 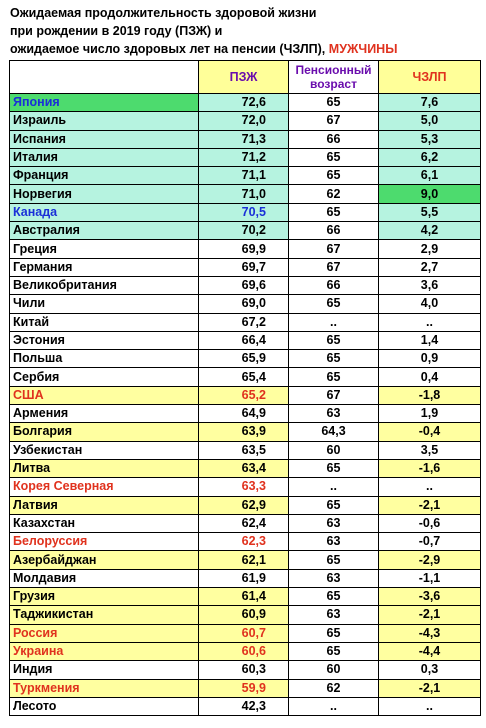 What do you see at coordinates (429, 560) in the screenshot?
I see `chzlp-cell: -2,9` at bounding box center [429, 560].